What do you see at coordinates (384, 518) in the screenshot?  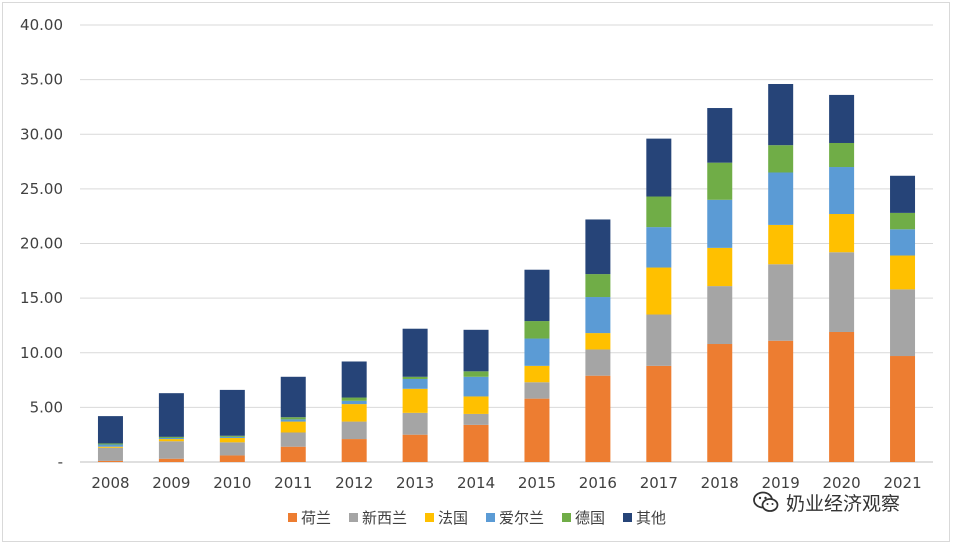 I see `legend-label: 新西兰` at bounding box center [384, 518].